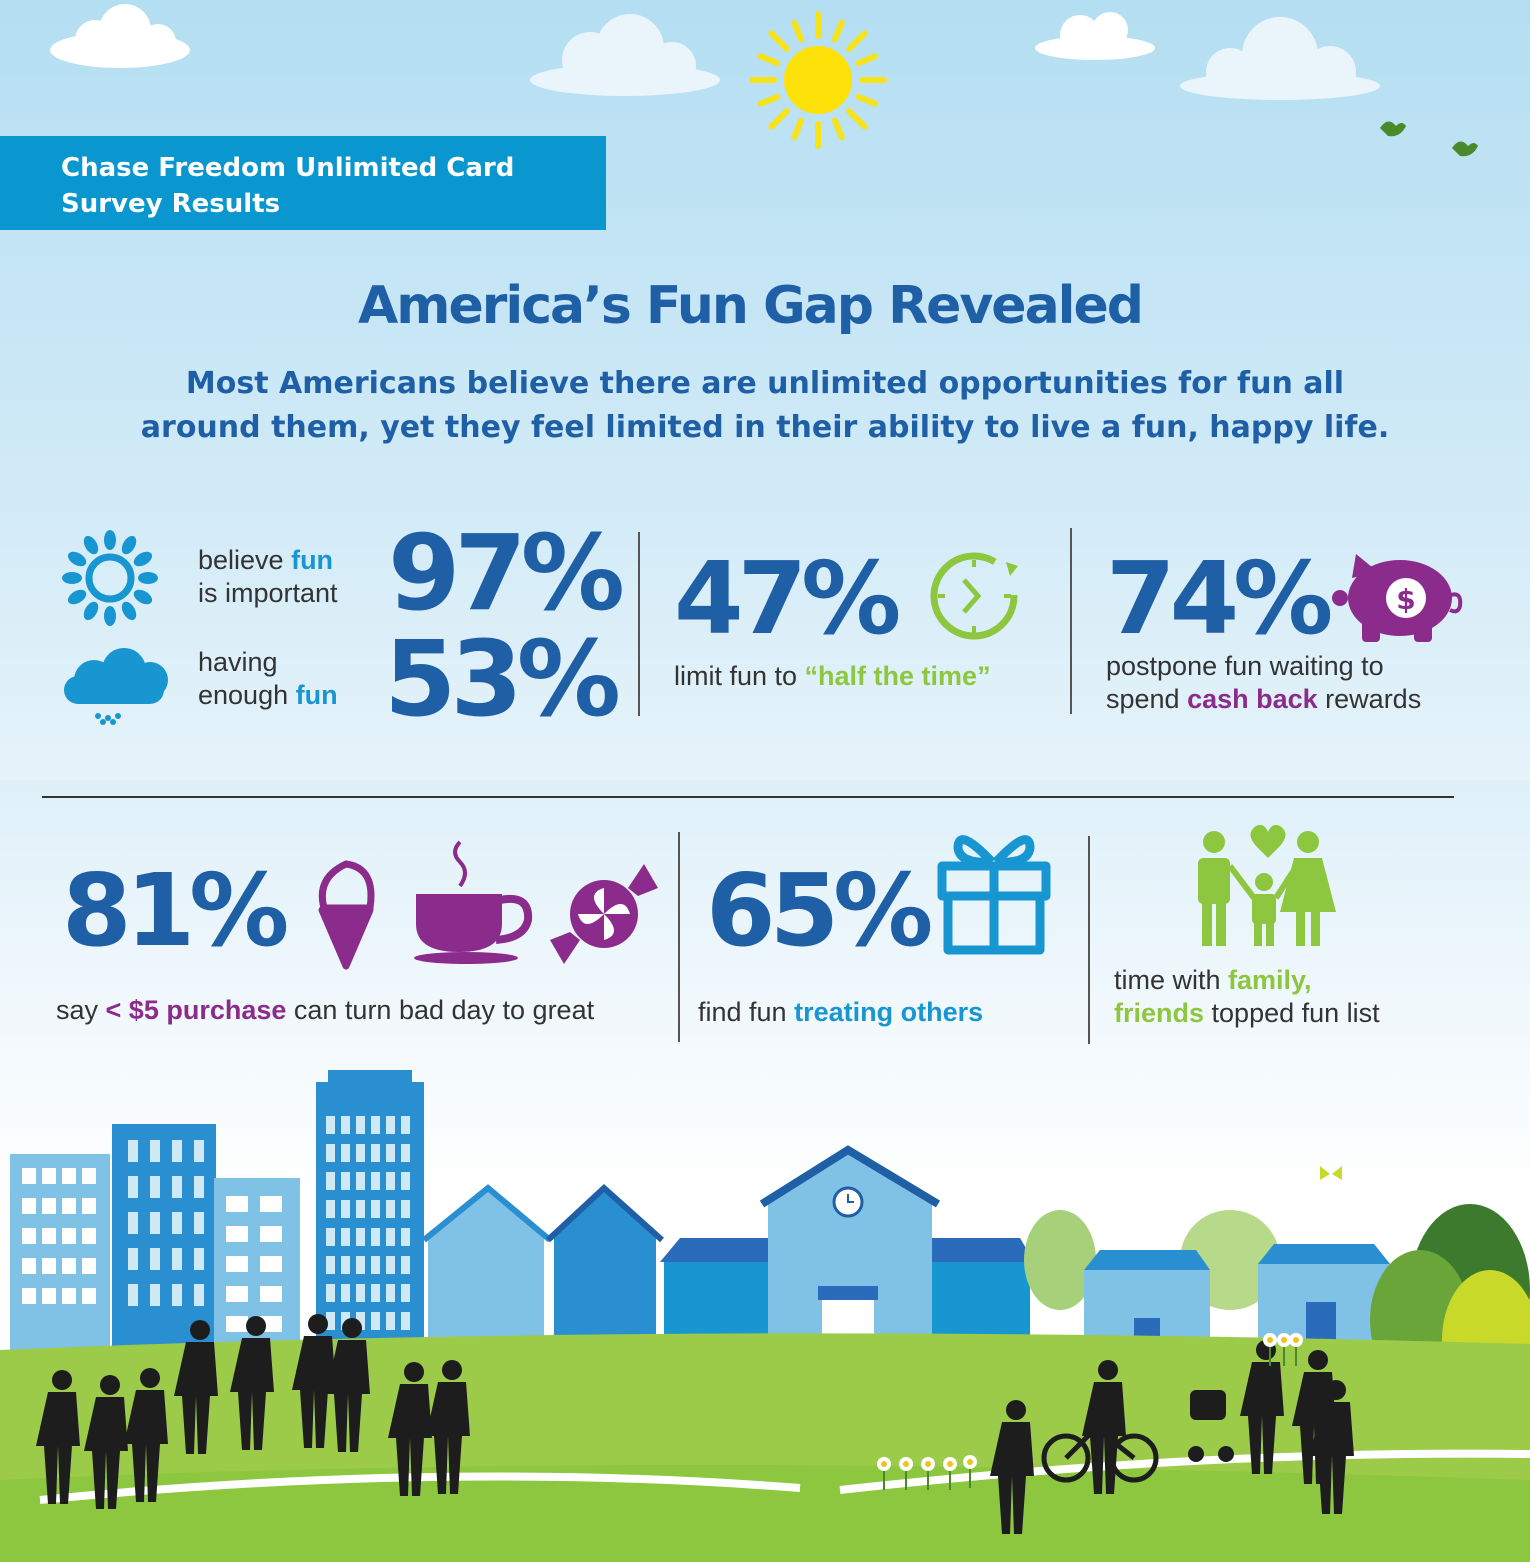  Describe the element at coordinates (1100, 1447) in the screenshot. I see `bicycle` at that location.